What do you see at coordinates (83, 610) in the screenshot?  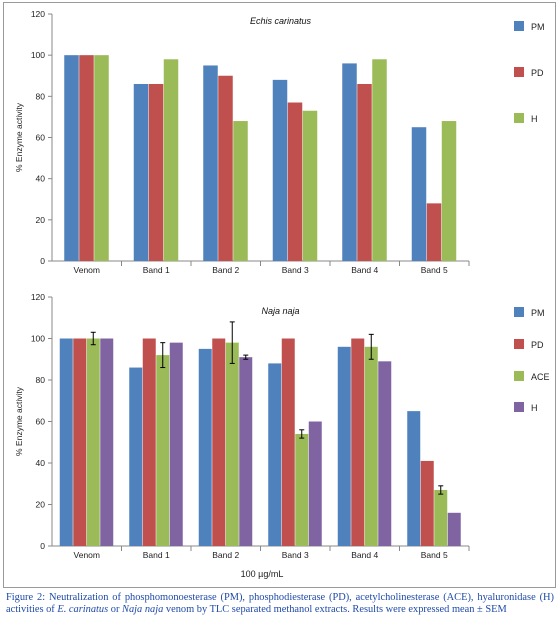 I see `caption-species-1: E. carinatus` at bounding box center [83, 610].